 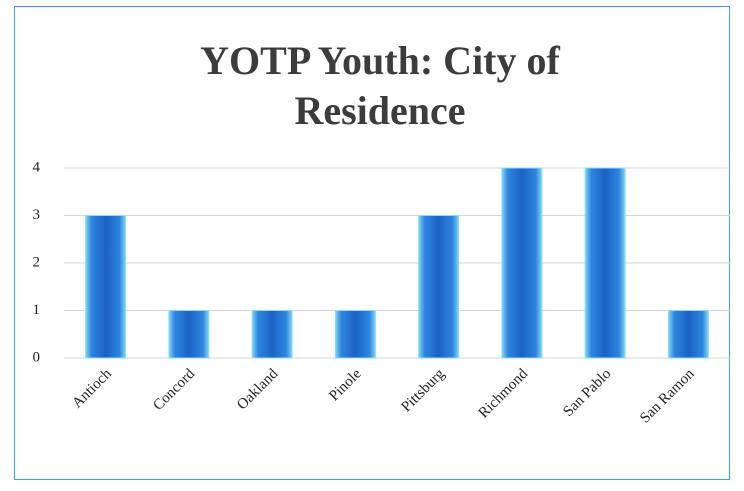 I want to click on y-tick-label: 2, so click(x=37, y=262).